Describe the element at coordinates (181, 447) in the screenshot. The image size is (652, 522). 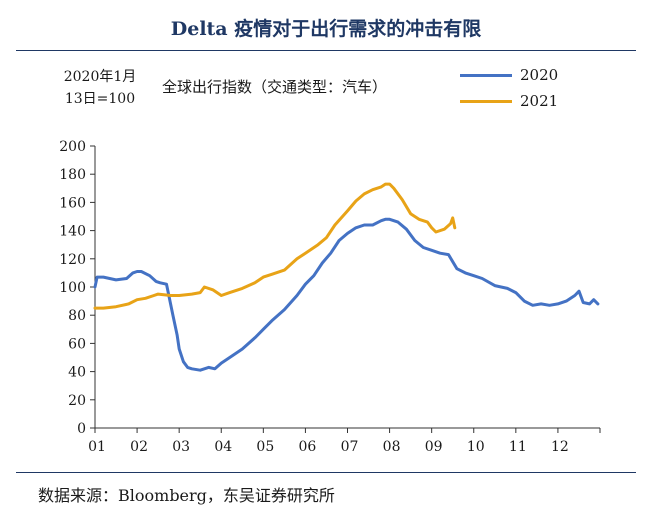
I see `x-tick-label: 03` at that location.